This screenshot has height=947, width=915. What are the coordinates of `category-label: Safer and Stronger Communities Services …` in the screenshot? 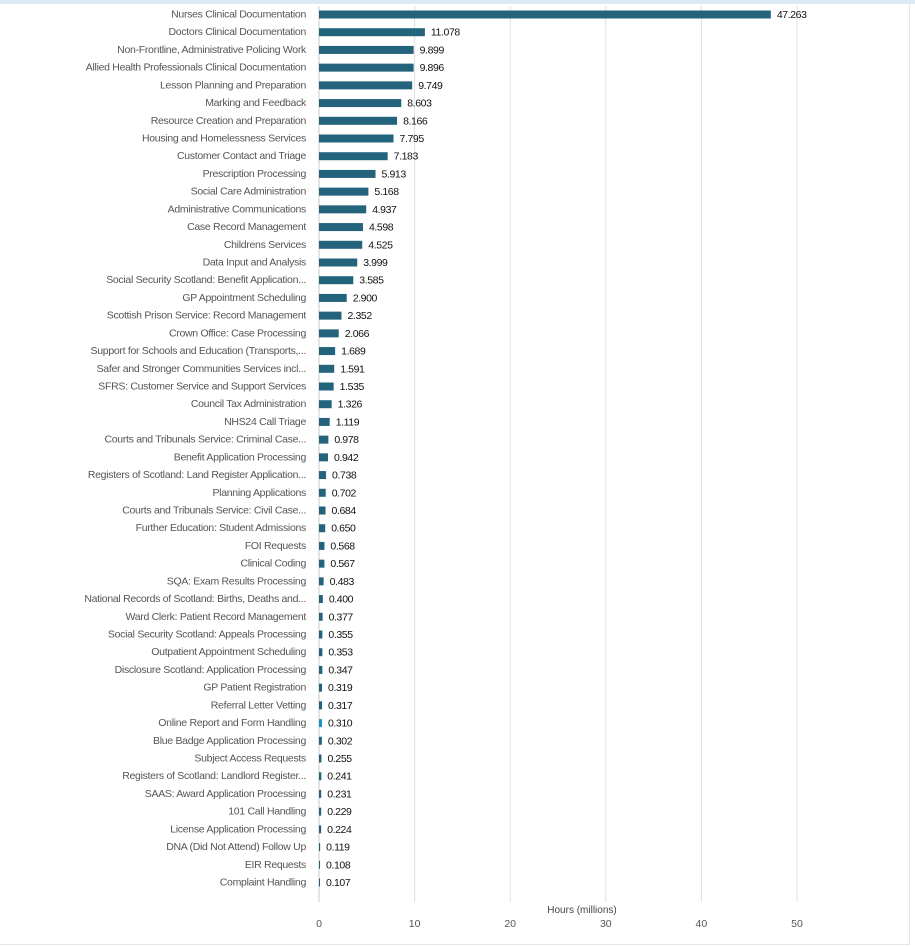 It's located at (201, 369).